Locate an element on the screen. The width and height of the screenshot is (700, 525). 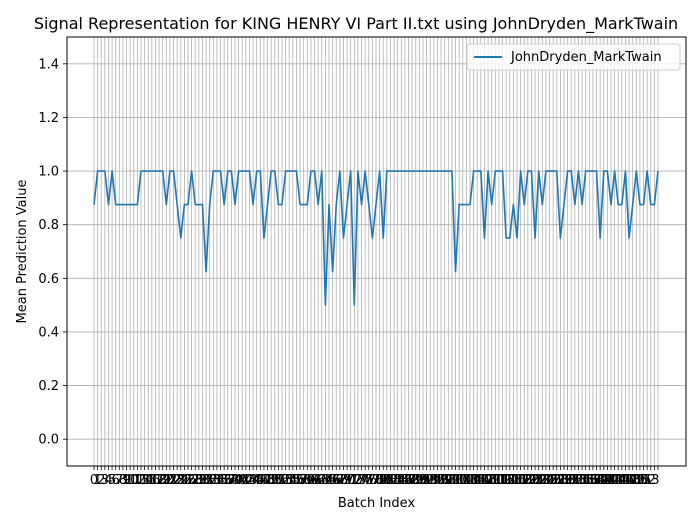
x-tick-label: 37 is located at coordinates (227, 480).